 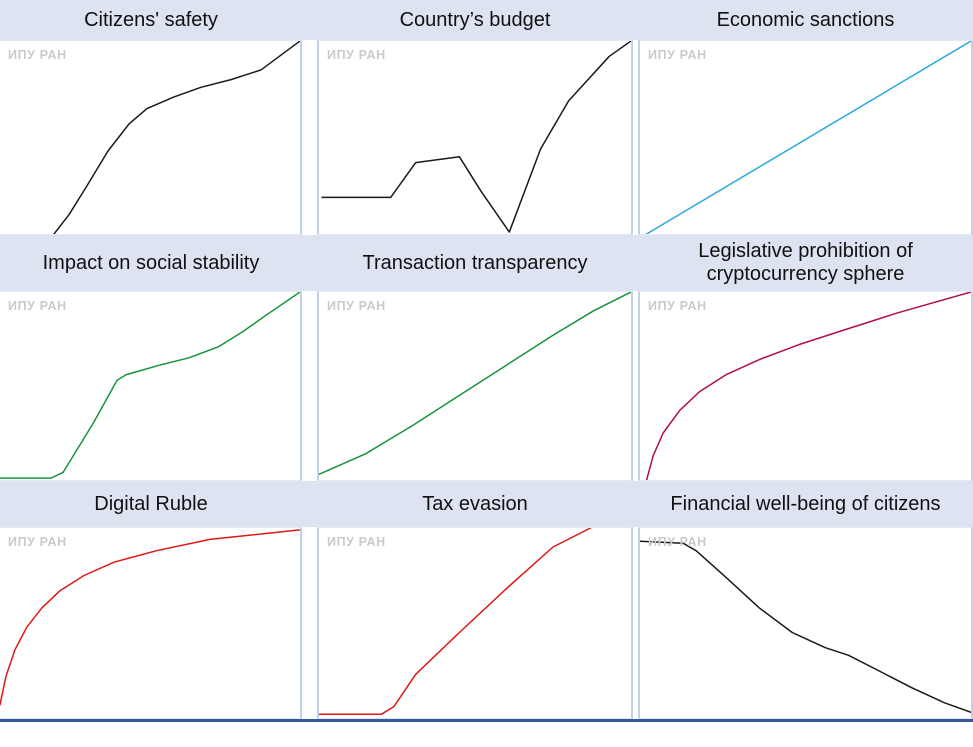 What do you see at coordinates (475, 19) in the screenshot?
I see `chart-title-country-budget: Country’s budget` at bounding box center [475, 19].